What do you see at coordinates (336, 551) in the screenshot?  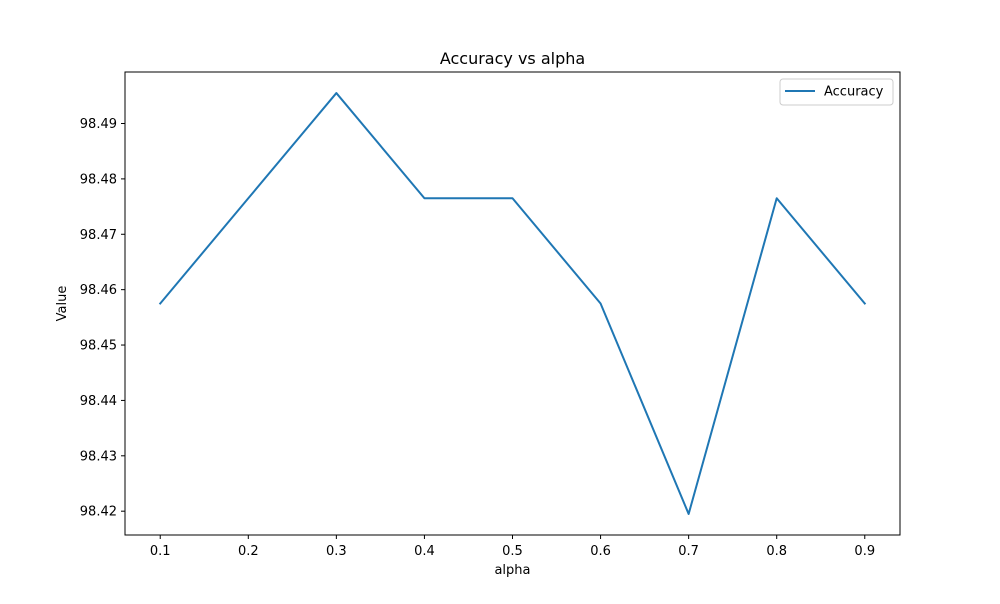 I see `x-tick-label: 0.3` at bounding box center [336, 551].